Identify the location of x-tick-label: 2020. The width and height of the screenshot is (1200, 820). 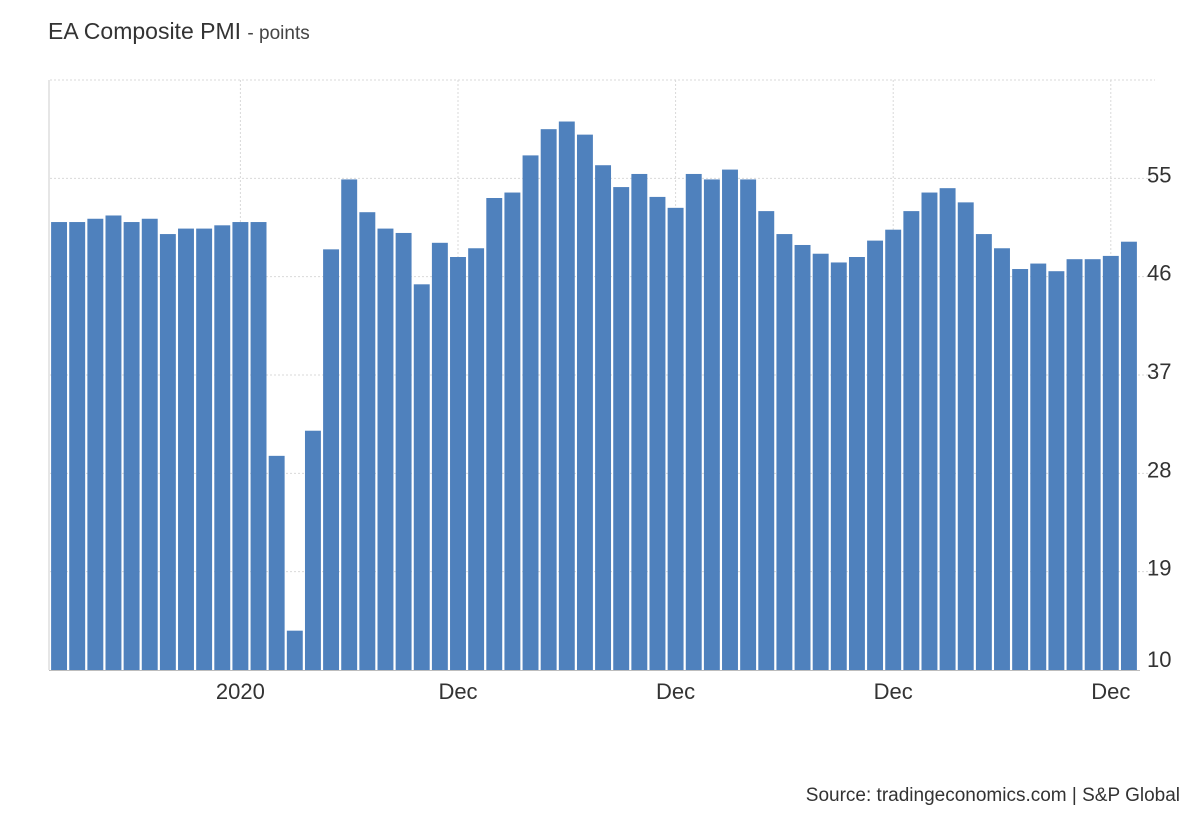
(240, 691).